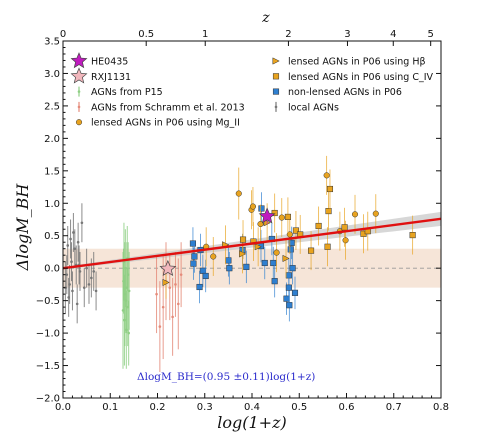 This screenshot has width=490, height=441. What do you see at coordinates (252, 407) in the screenshot?
I see `x-tick-label: 0.4` at bounding box center [252, 407].